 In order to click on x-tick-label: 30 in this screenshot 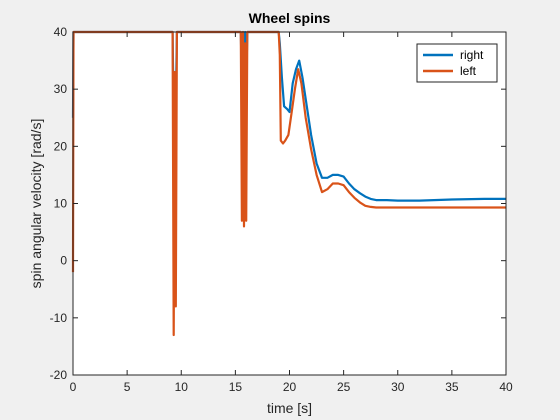, I will do `click(398, 387)`.